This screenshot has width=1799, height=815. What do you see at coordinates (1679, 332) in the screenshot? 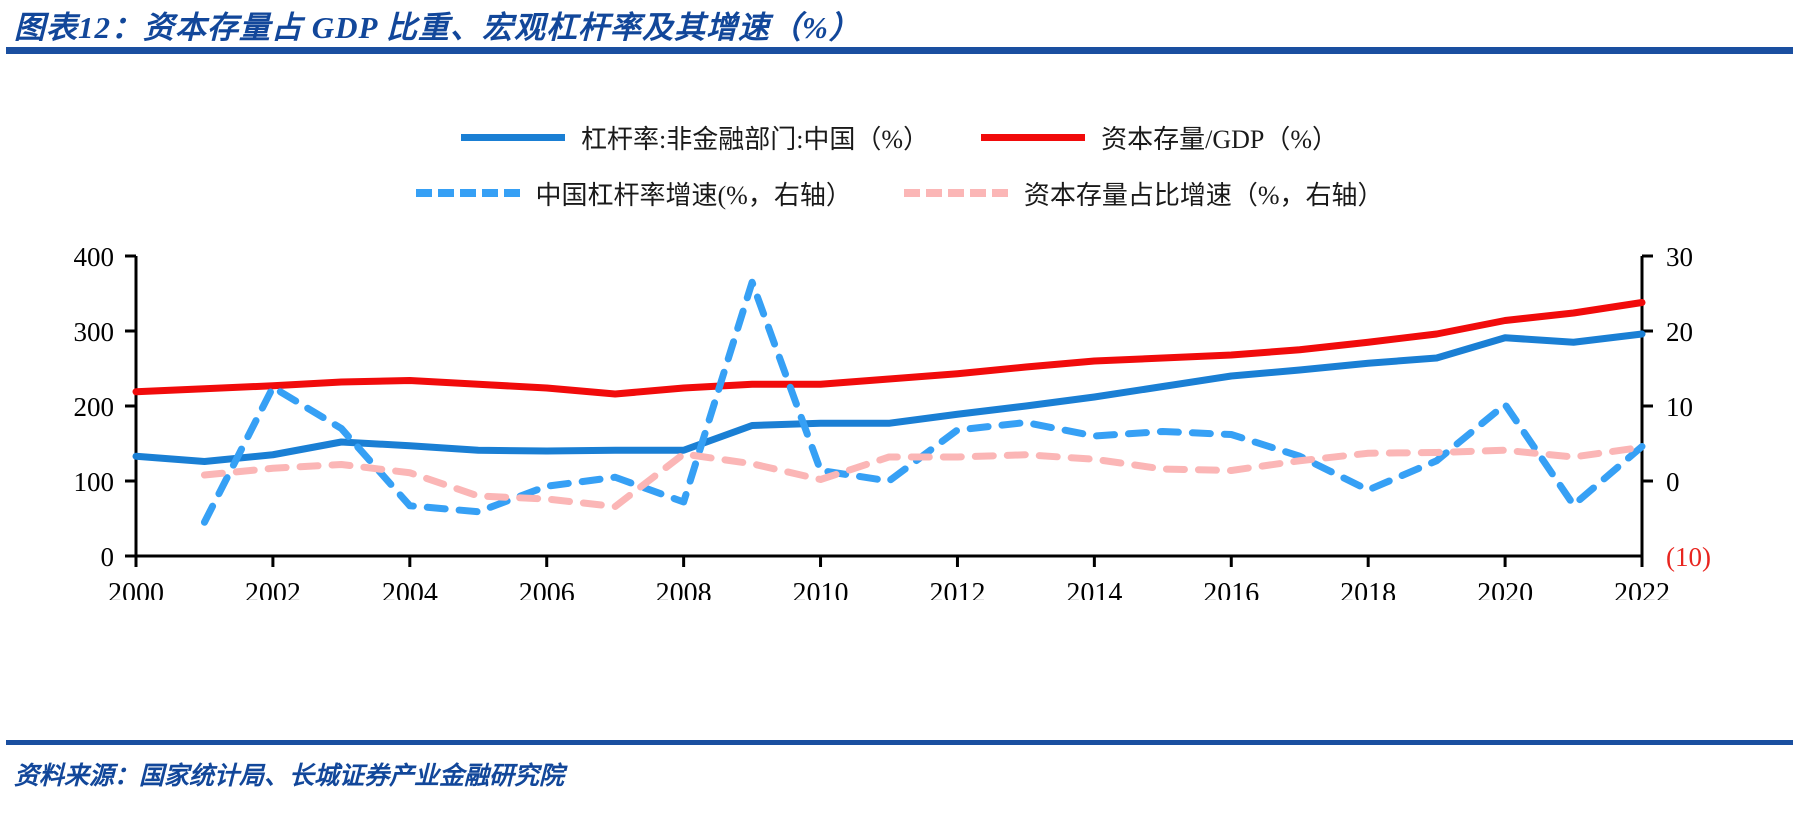
I see `right-axis-tick-label: 20` at bounding box center [1679, 332].